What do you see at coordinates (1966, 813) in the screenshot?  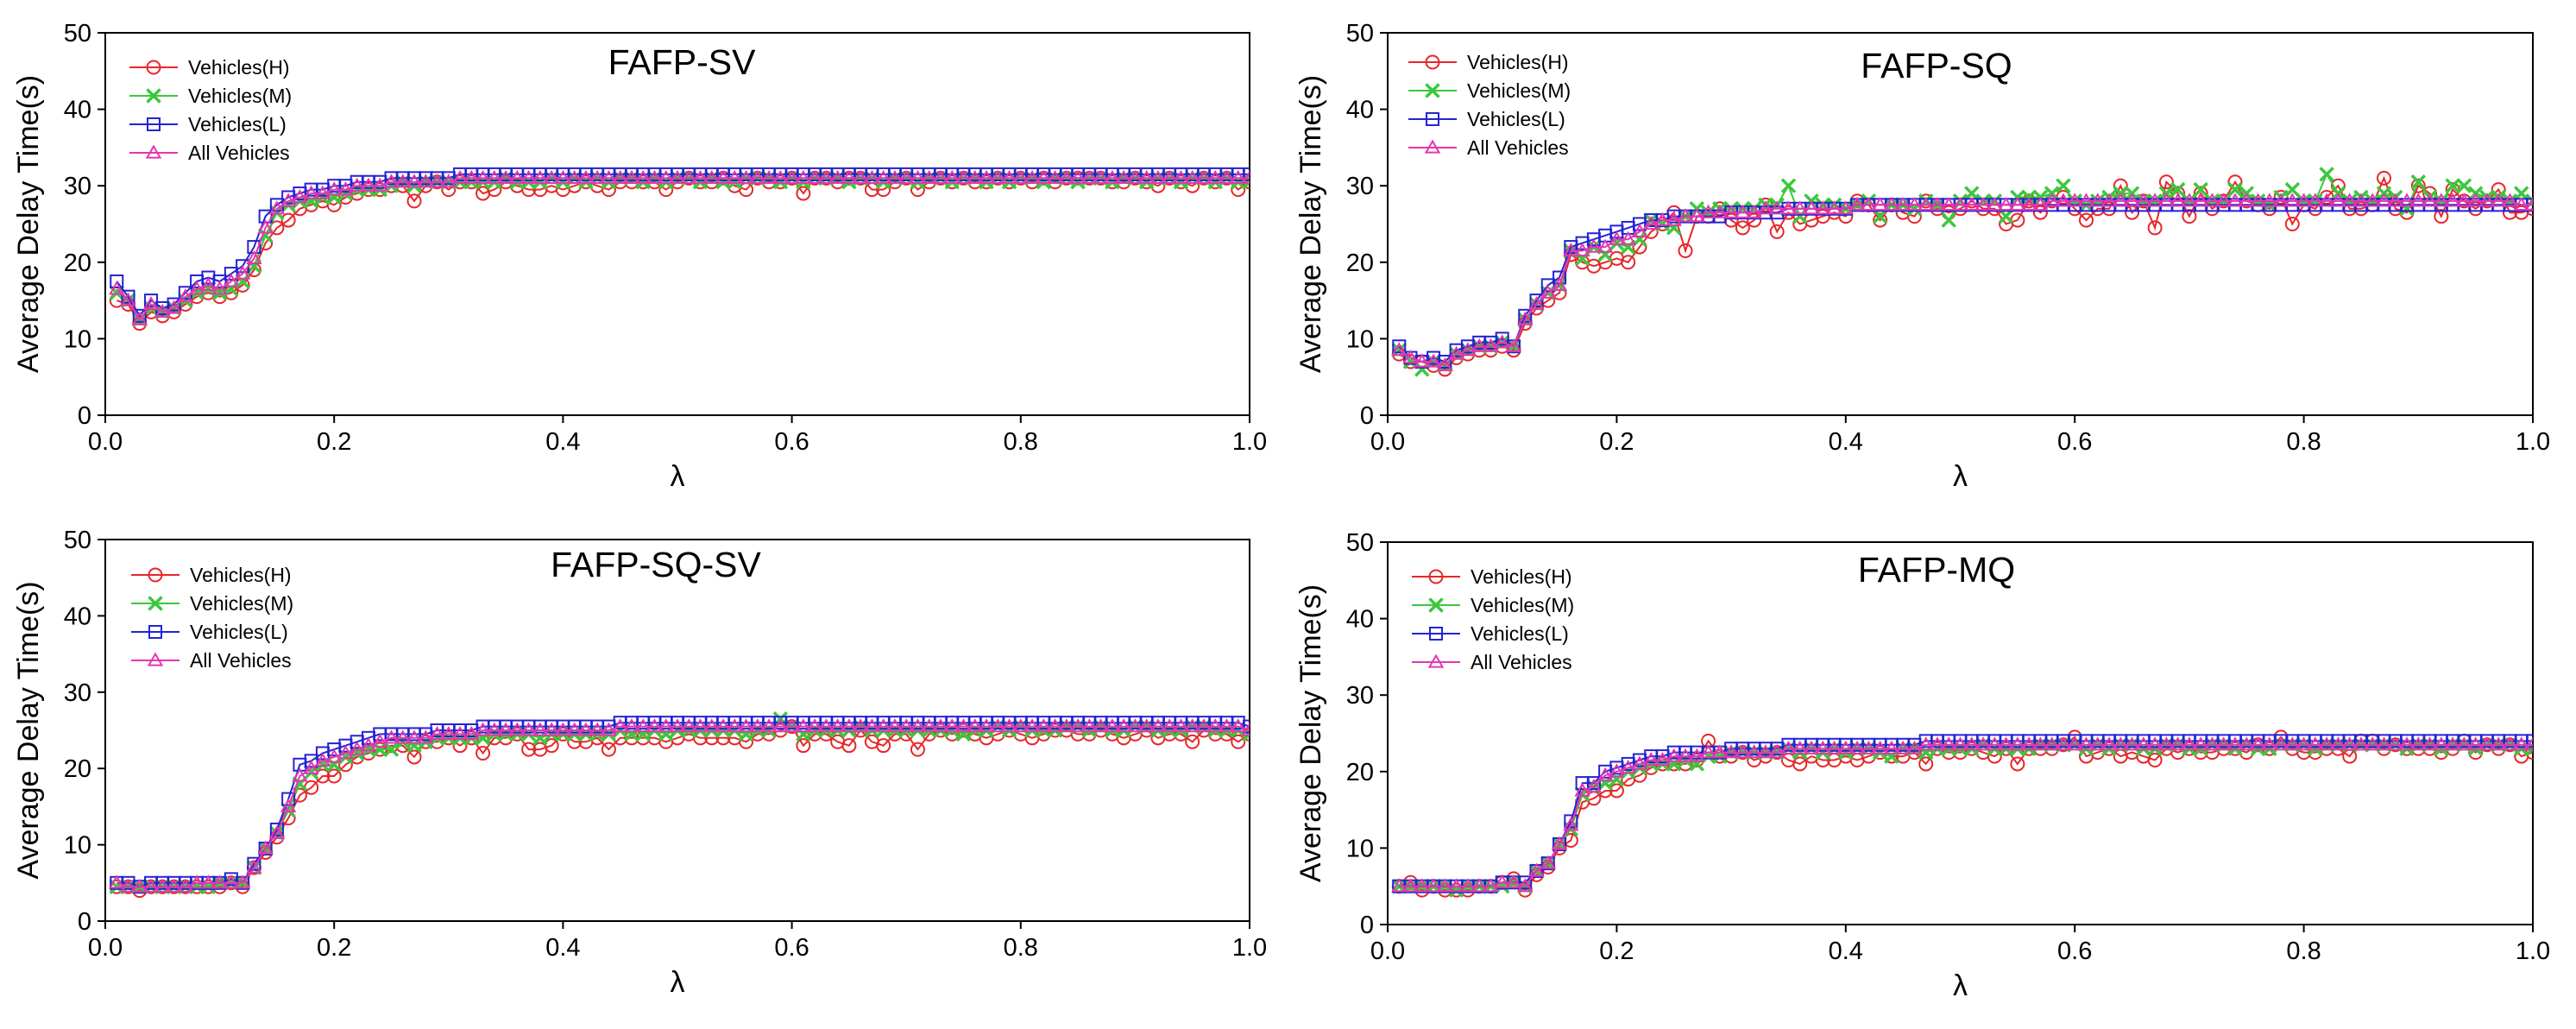 I see `series-line` at bounding box center [1966, 813].